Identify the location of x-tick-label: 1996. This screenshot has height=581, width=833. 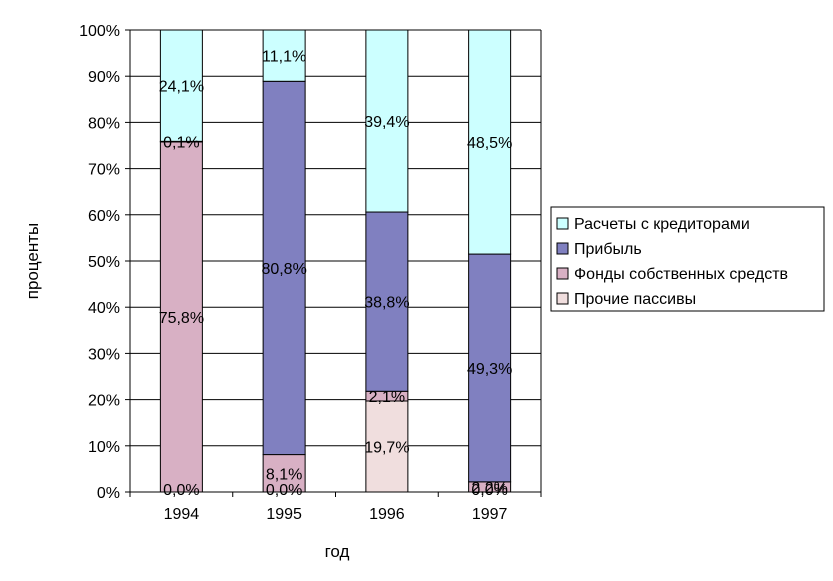
(387, 514).